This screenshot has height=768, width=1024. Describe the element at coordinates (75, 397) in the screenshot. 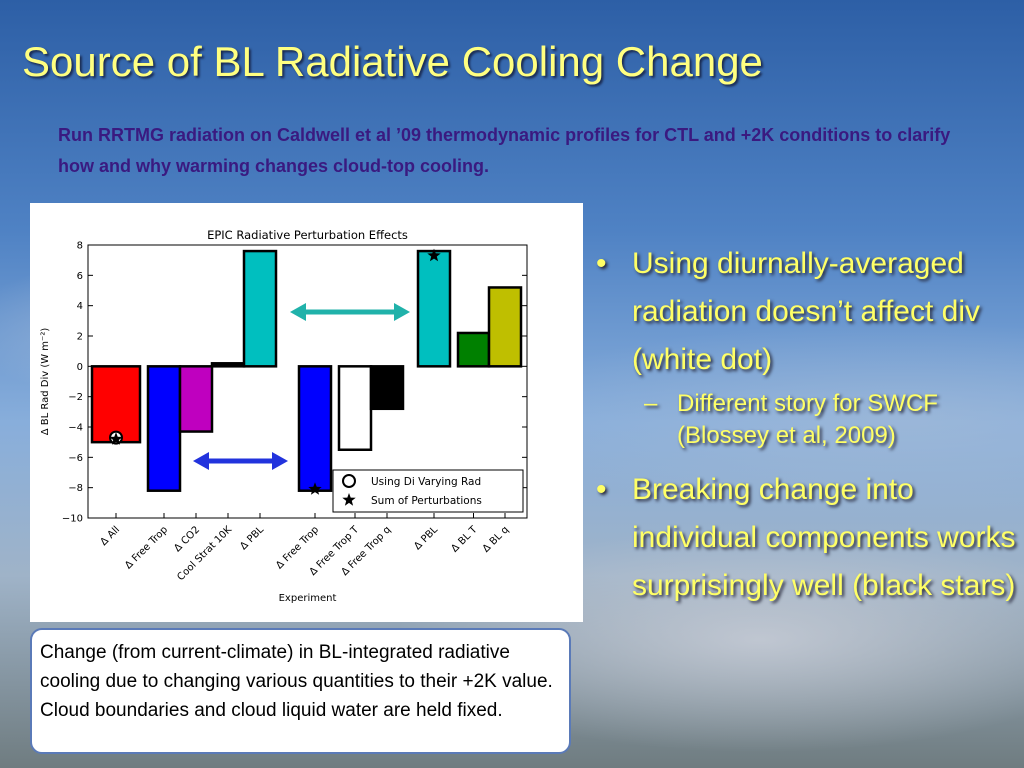

I see `y-tick-label: −2` at that location.